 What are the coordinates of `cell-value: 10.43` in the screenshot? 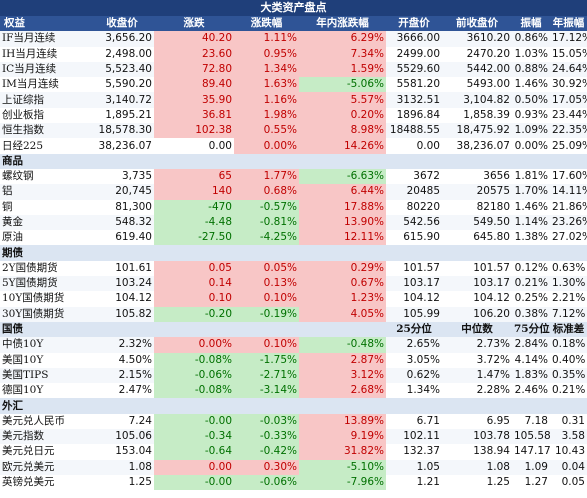 It's located at (568, 452).